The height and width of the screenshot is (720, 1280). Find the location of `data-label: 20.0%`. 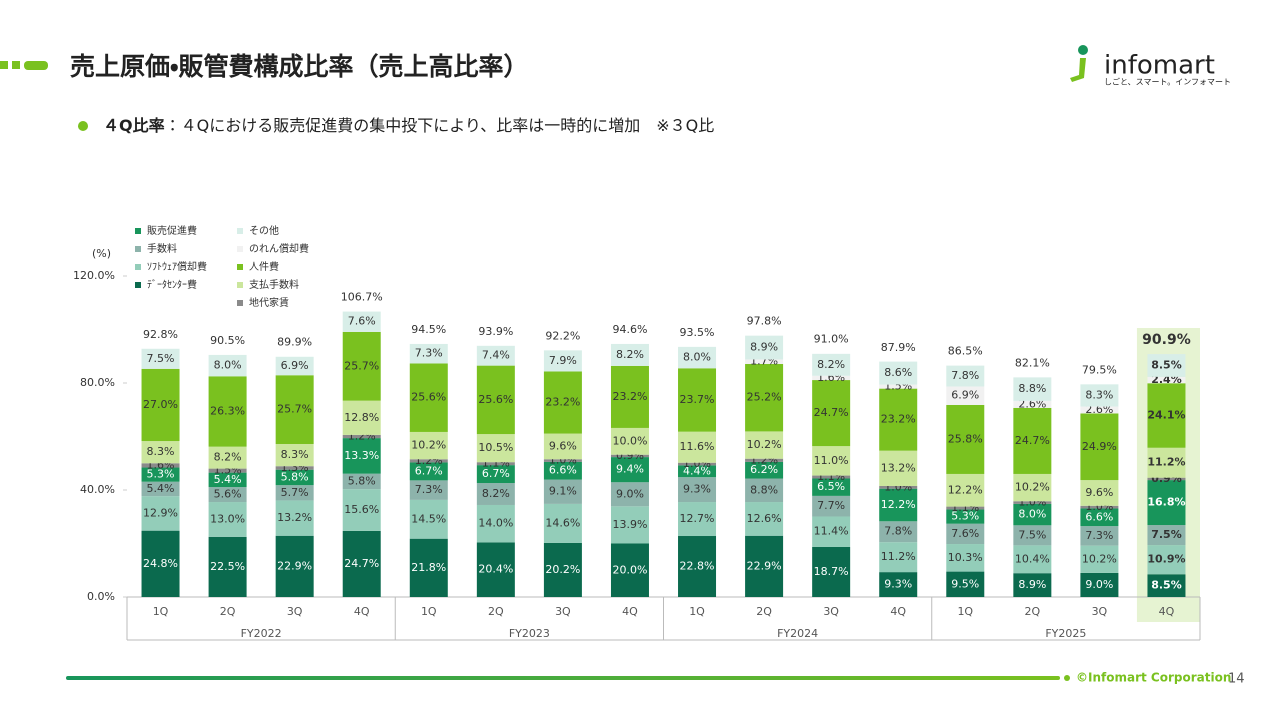

data-label: 20.0% is located at coordinates (629, 569).